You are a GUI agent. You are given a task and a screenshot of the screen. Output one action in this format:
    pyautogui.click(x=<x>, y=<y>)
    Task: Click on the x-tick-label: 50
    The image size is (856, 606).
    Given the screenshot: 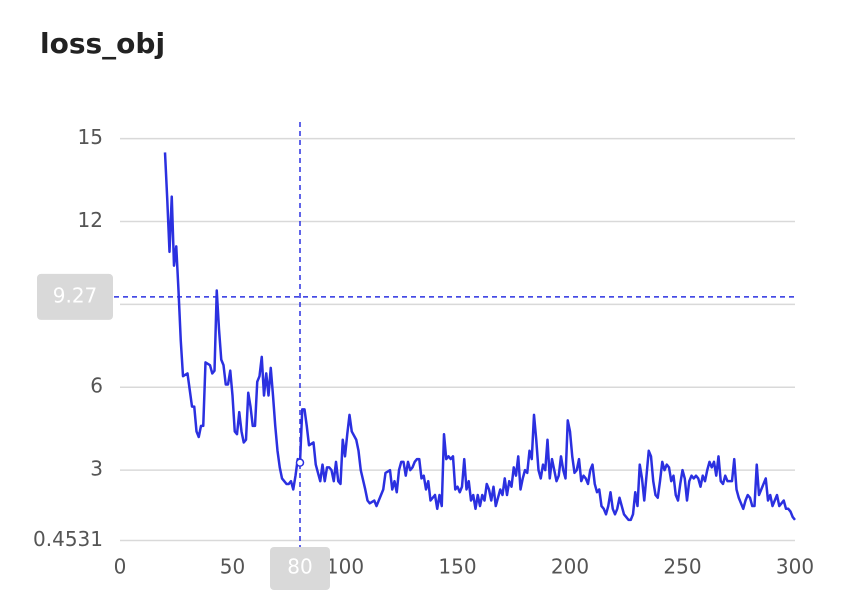 What is the action you would take?
    pyautogui.click(x=232, y=567)
    